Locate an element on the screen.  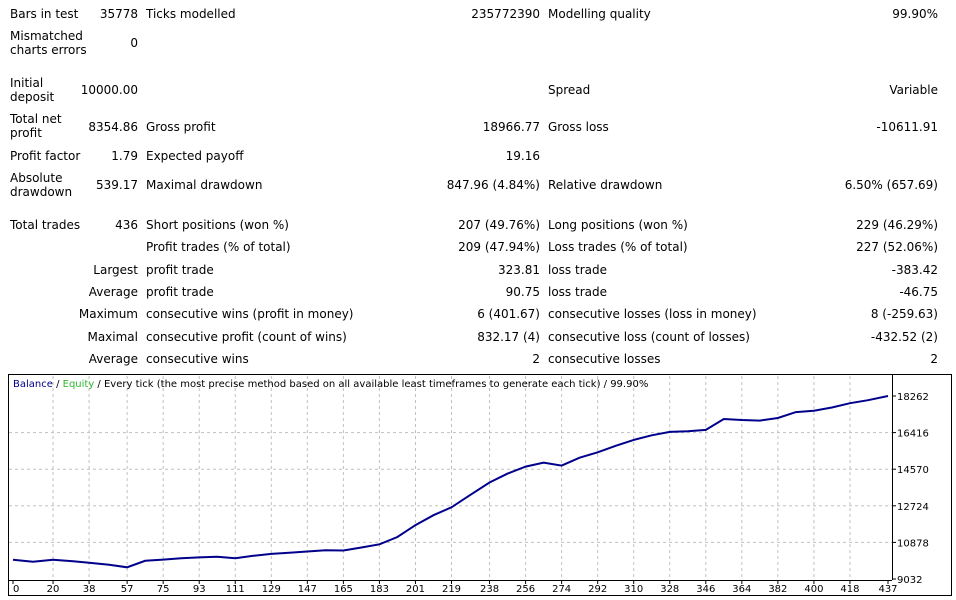
y-tick-label: 16416 is located at coordinates (913, 434).